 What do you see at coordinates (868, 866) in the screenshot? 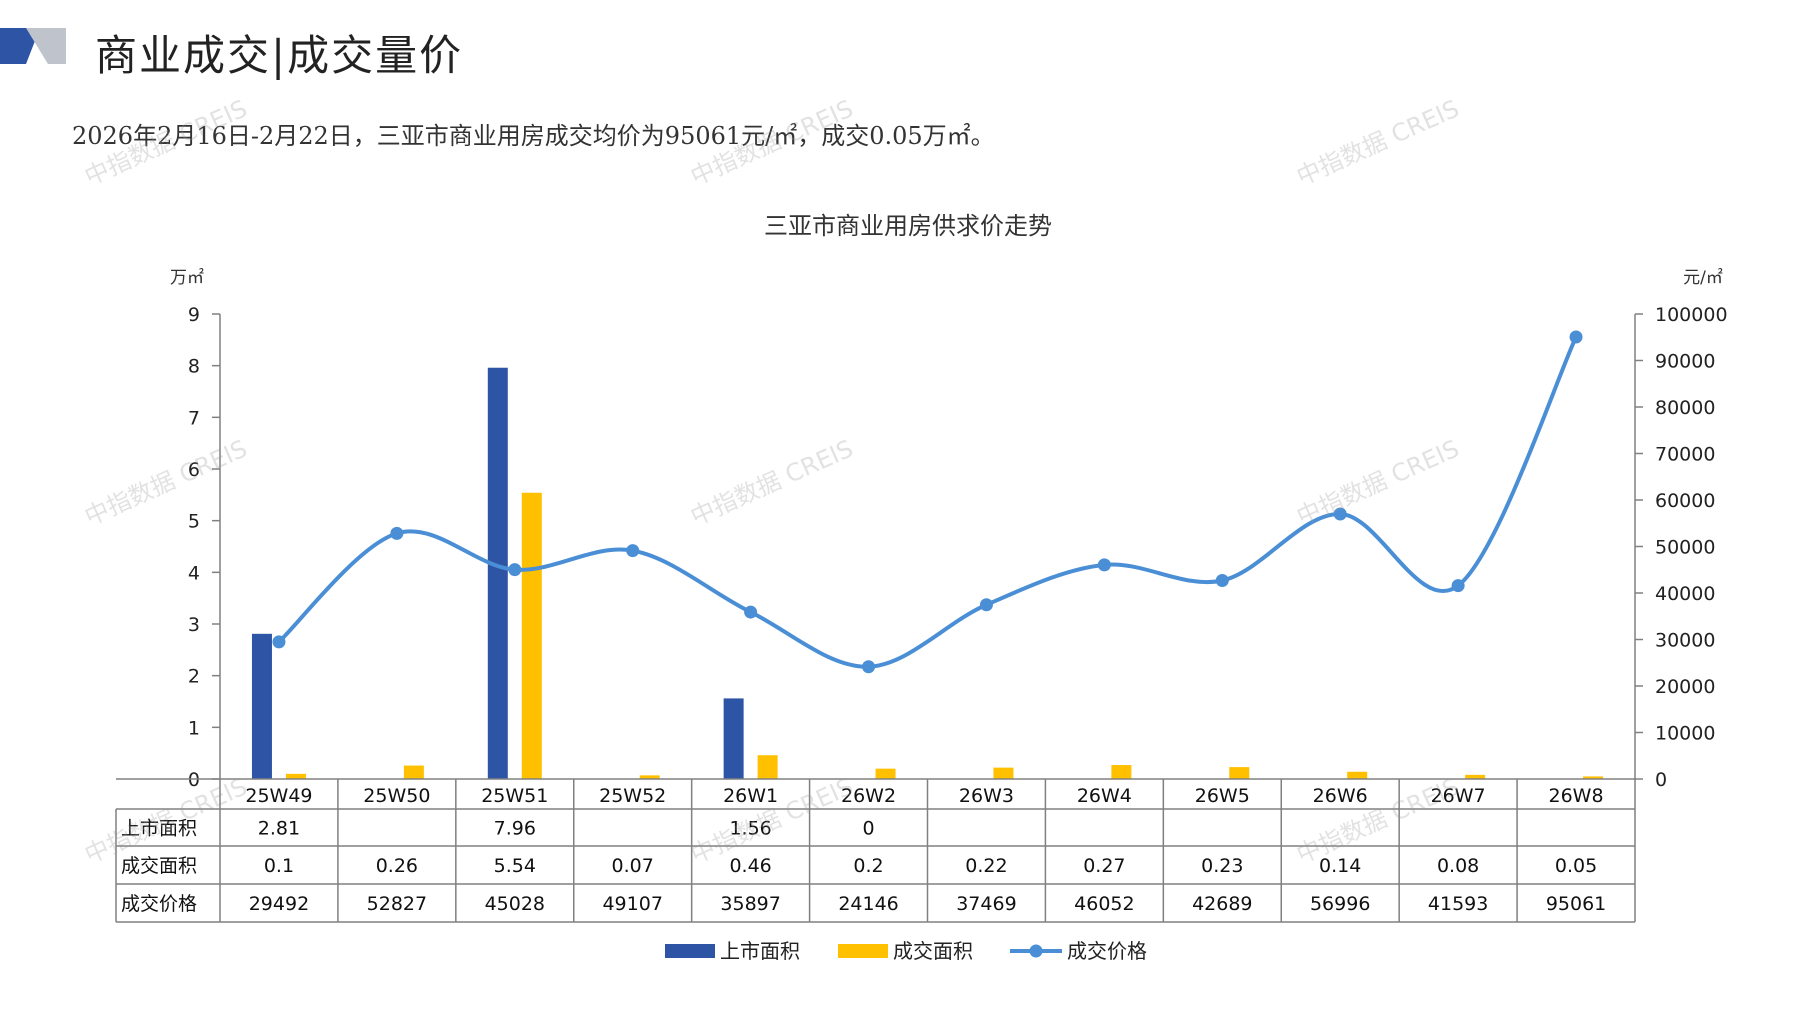
I see `table-data-label: 0.2` at bounding box center [868, 866].